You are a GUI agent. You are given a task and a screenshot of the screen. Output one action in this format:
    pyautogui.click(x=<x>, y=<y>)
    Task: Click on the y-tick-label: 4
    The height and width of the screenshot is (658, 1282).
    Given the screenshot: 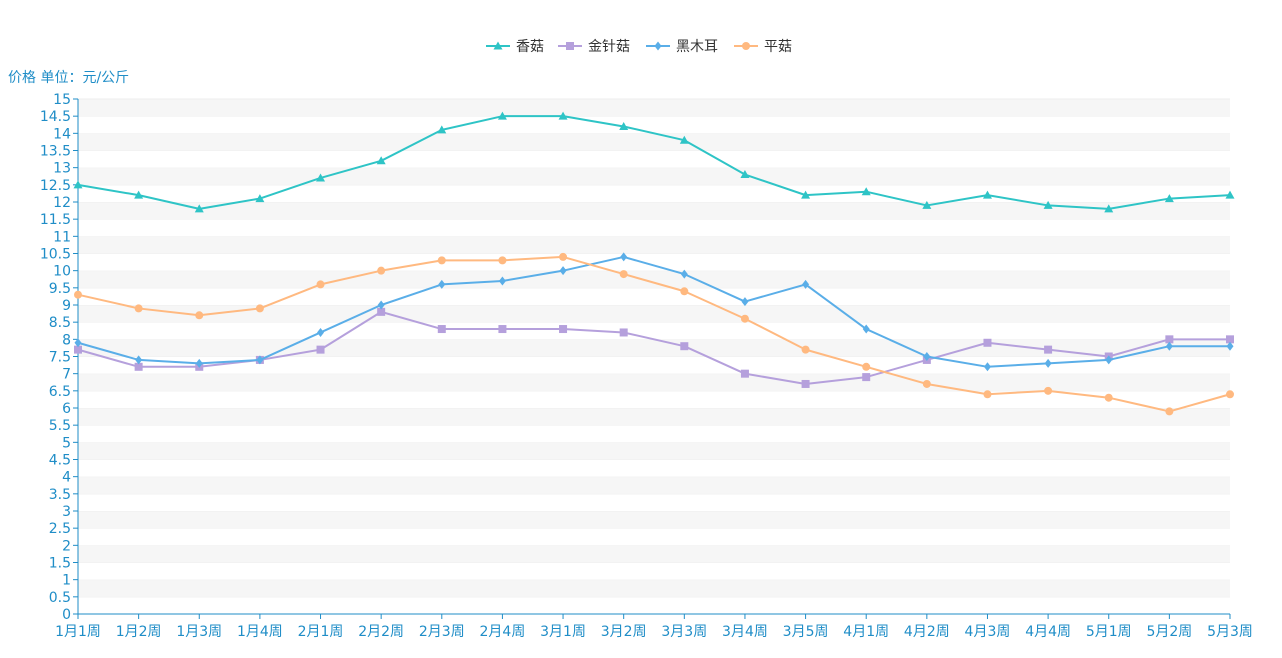 What is the action you would take?
    pyautogui.click(x=66, y=478)
    